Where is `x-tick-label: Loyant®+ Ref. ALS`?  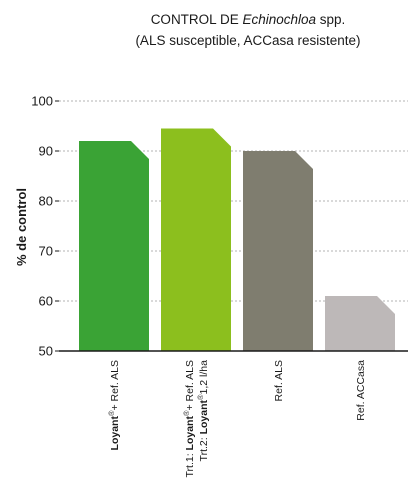
x-tick-label: Loyant®+ Ref. ALS is located at coordinates (114, 405).